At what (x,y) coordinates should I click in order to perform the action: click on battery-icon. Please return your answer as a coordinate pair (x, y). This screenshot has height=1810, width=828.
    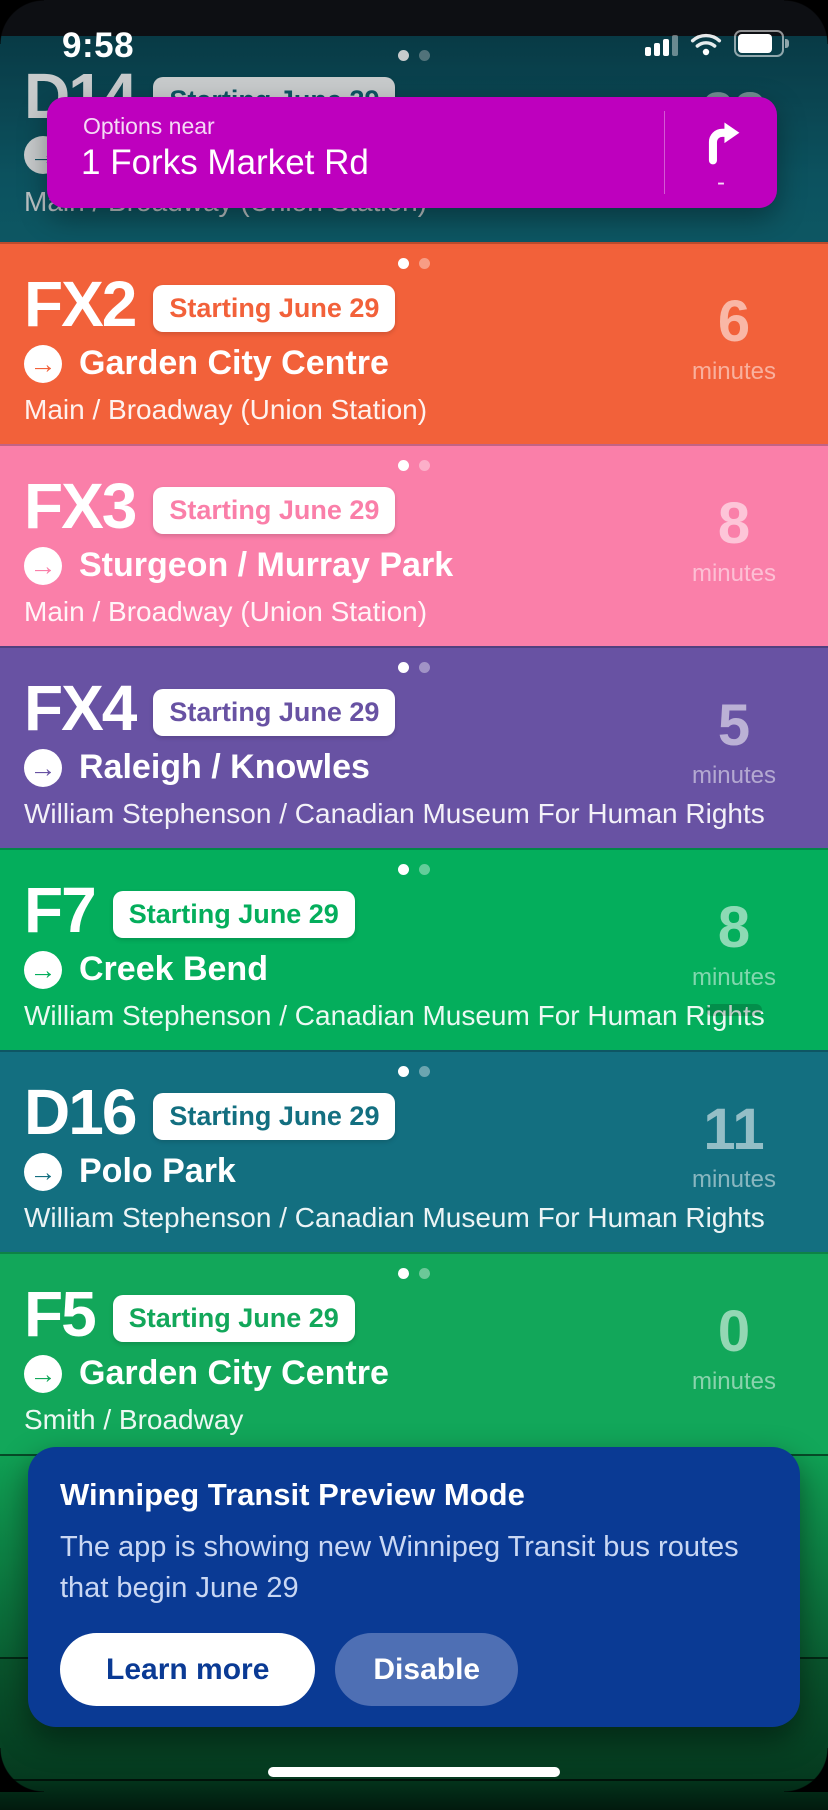
    Looking at the image, I should click on (761, 43).